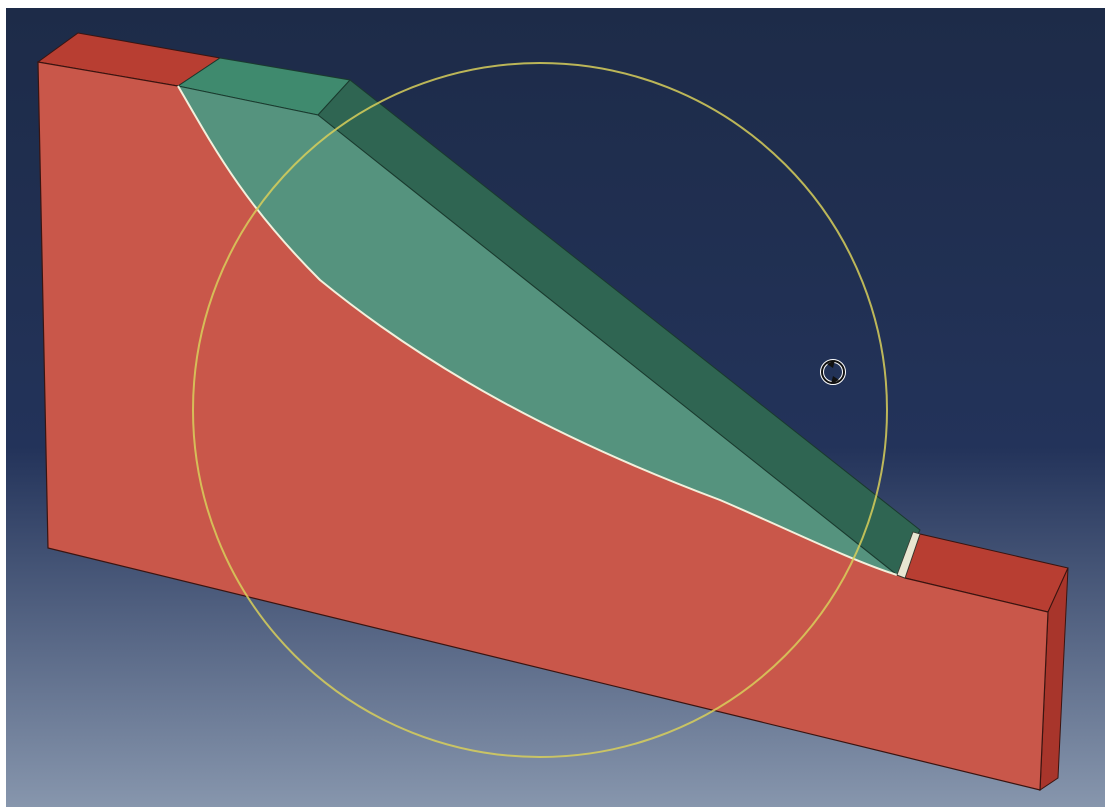 This screenshot has width=1105, height=807. Describe the element at coordinates (908, 555) in the screenshot. I see `slip-gap` at that location.